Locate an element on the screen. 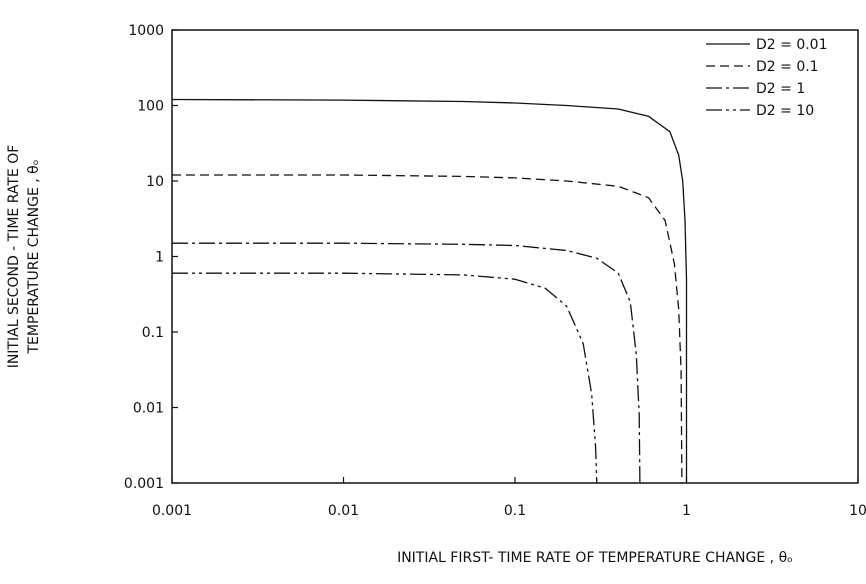  legend-label-1: D2 = 0.01 is located at coordinates (792, 45).